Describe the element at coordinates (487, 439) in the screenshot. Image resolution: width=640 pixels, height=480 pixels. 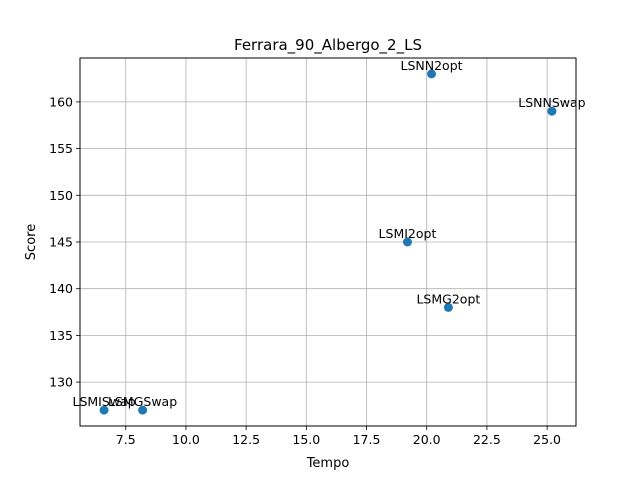
I see `x-tick-label: 22.5` at that location.